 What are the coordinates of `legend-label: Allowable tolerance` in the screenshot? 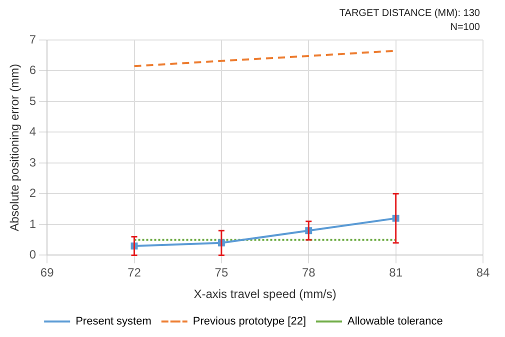 It's located at (395, 322).